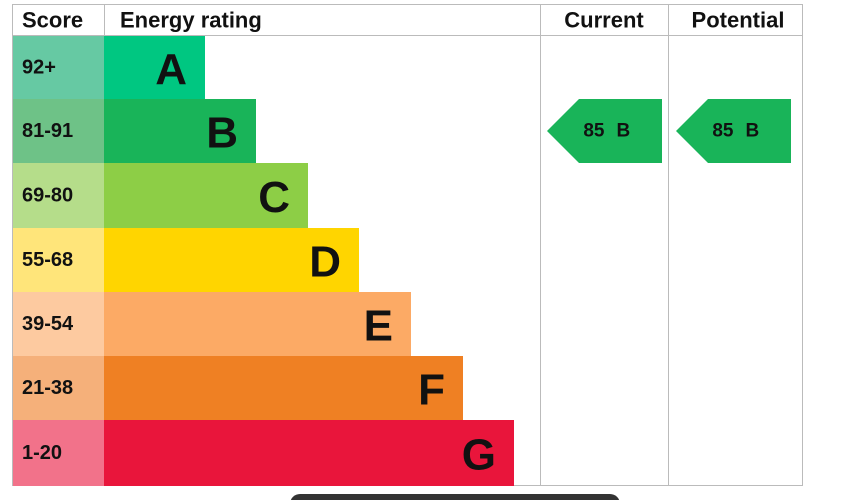 The image size is (849, 500). What do you see at coordinates (604, 20) in the screenshot?
I see `header-current: Current` at bounding box center [604, 20].